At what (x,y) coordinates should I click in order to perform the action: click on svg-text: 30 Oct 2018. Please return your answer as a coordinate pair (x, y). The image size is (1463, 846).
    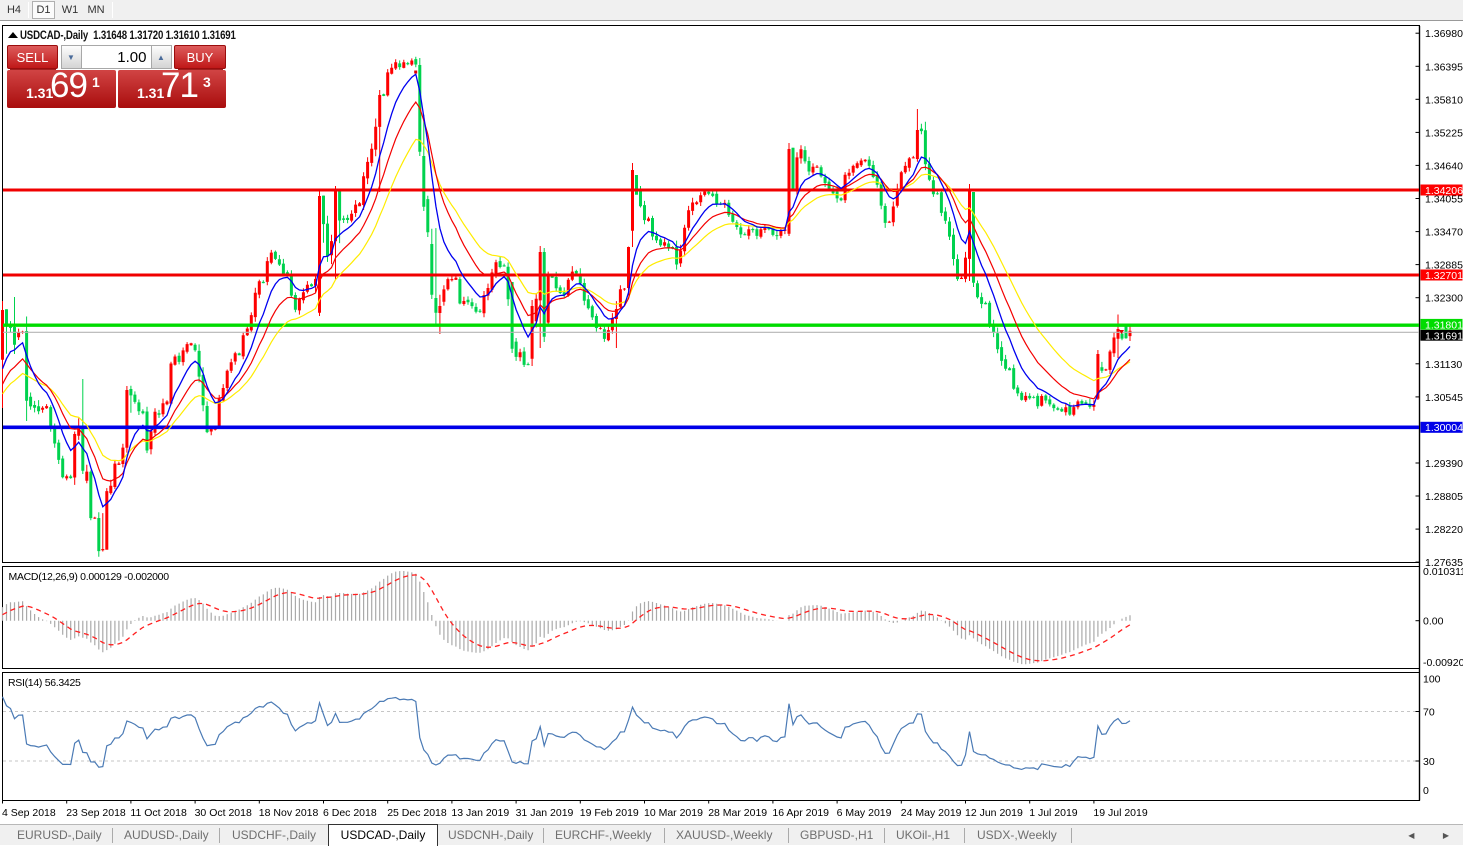
    Looking at the image, I should click on (223, 813).